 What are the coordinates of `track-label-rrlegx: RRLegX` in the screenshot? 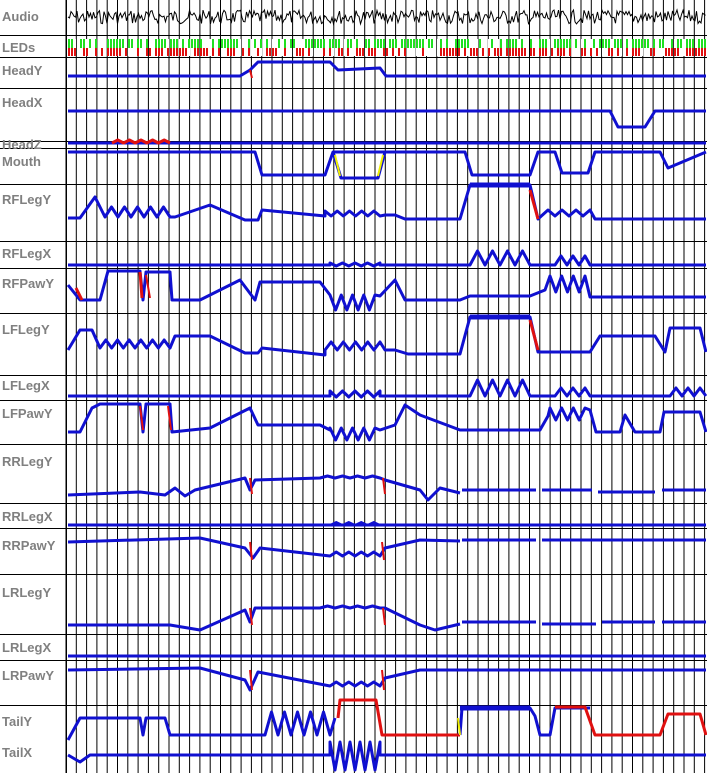 It's located at (27, 516).